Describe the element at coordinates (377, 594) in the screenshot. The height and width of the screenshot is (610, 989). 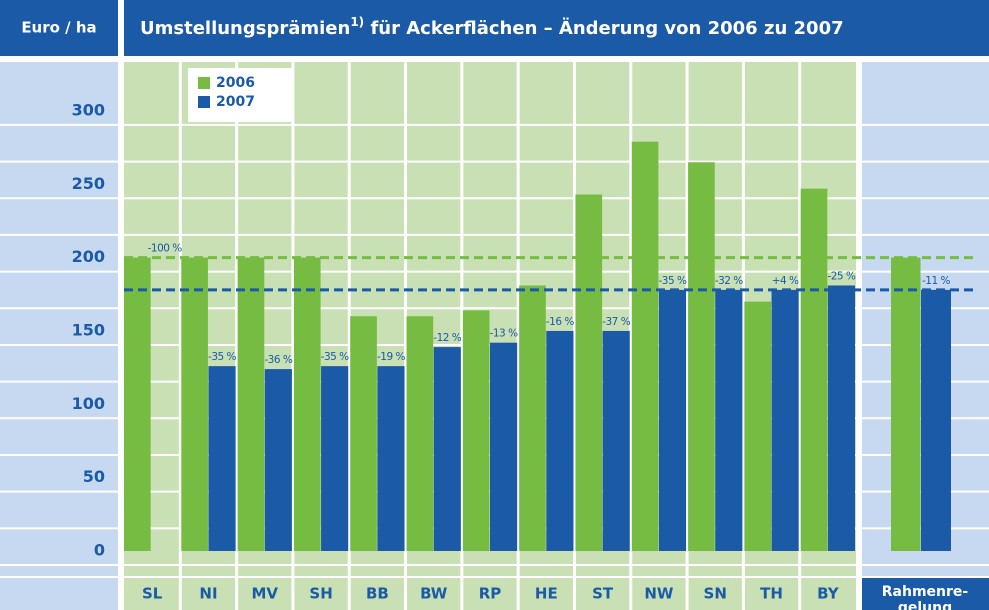
I see `x-tick-label: BB` at that location.